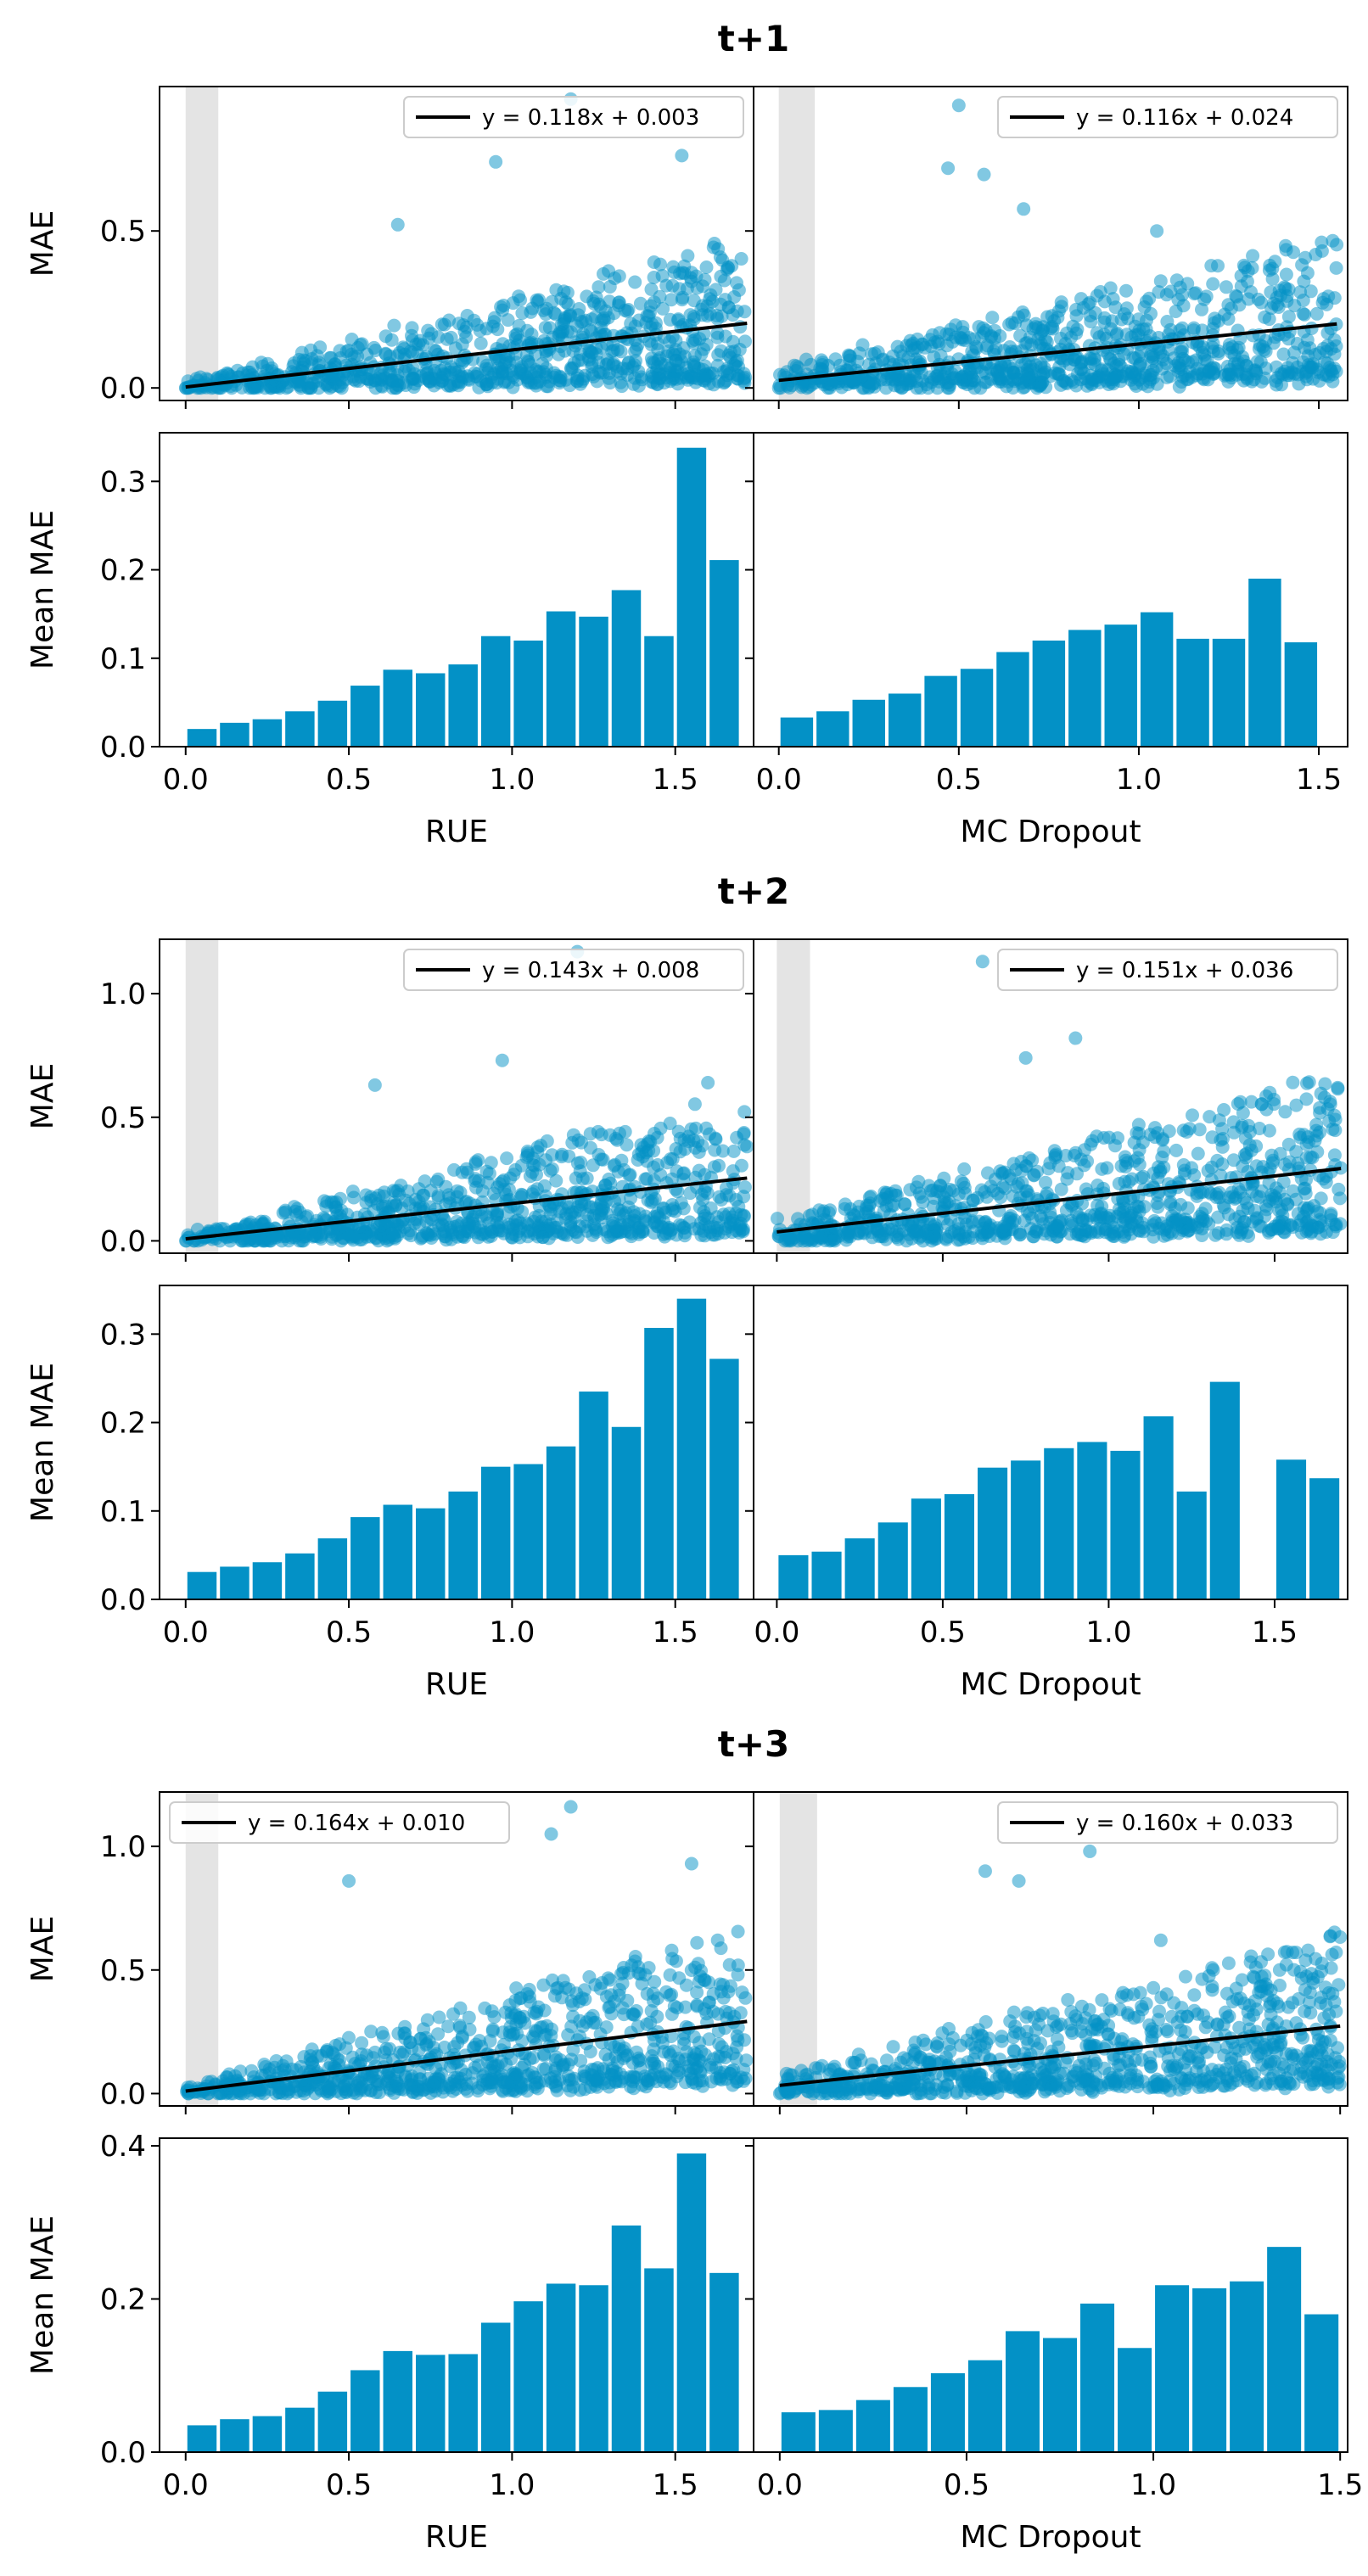 This screenshot has width=1368, height=2576. I want to click on legend-label: y = 0.116x + 0.024, so click(1184, 118).